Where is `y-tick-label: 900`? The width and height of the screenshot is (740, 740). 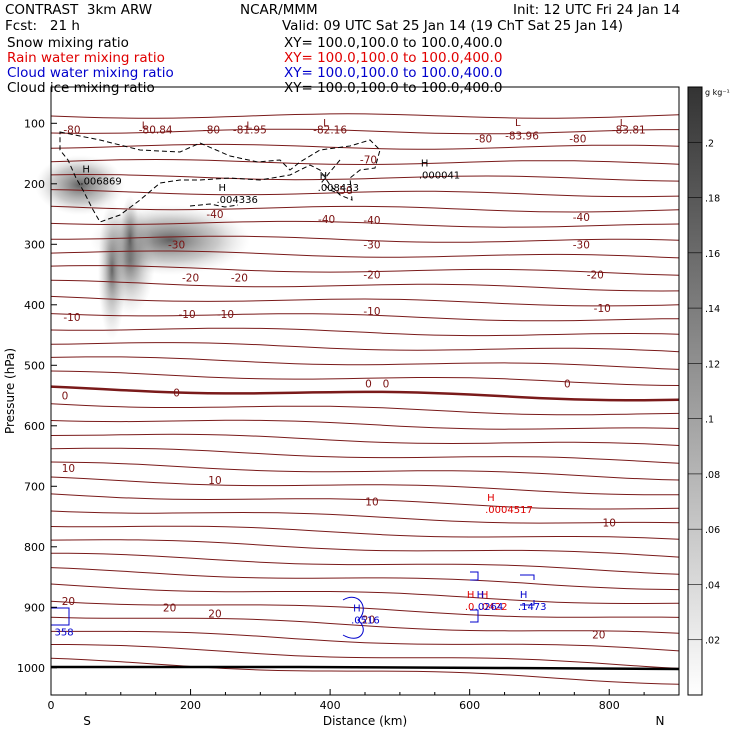 y-tick-label: 900 is located at coordinates (34, 607).